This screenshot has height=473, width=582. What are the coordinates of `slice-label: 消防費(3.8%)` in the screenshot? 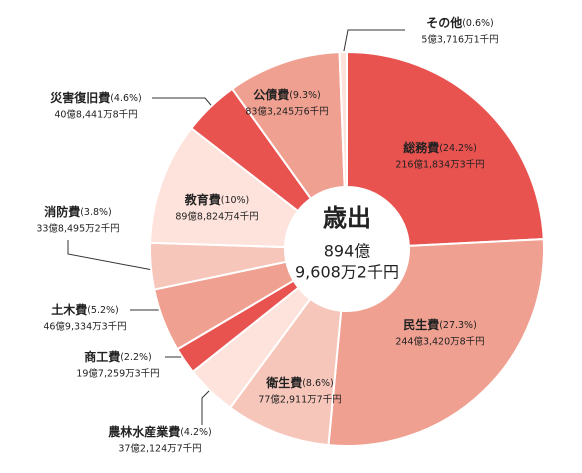 It's located at (78, 211).